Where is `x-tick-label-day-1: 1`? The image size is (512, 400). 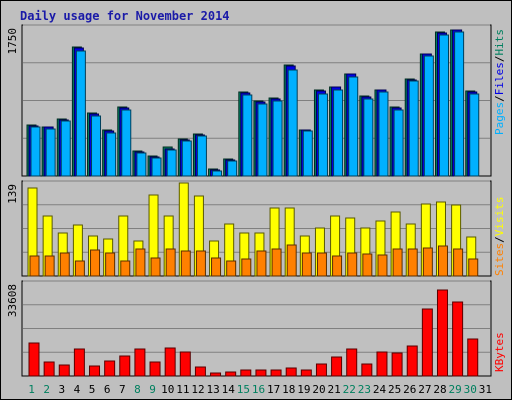
x-tick-label-day-1: 1 is located at coordinates (31, 389).